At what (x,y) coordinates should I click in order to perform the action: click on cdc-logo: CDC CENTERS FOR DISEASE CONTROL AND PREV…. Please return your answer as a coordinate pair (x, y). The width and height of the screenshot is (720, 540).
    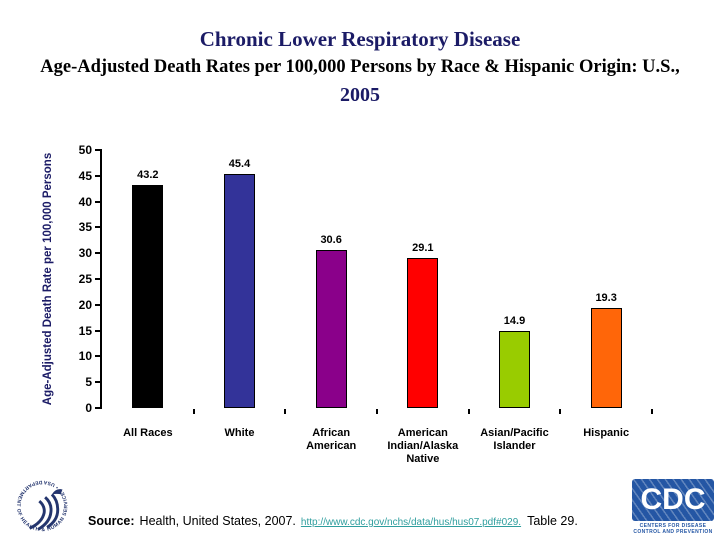
    Looking at the image, I should click on (673, 507).